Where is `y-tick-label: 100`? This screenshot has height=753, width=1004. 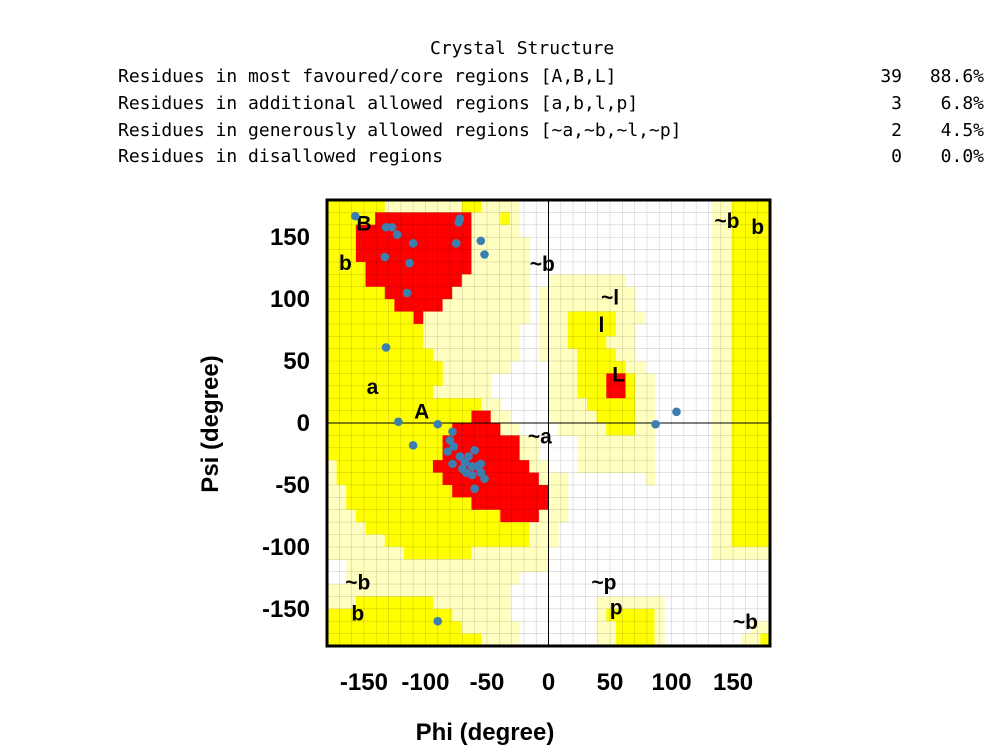 y-tick-label: 100 is located at coordinates (290, 299).